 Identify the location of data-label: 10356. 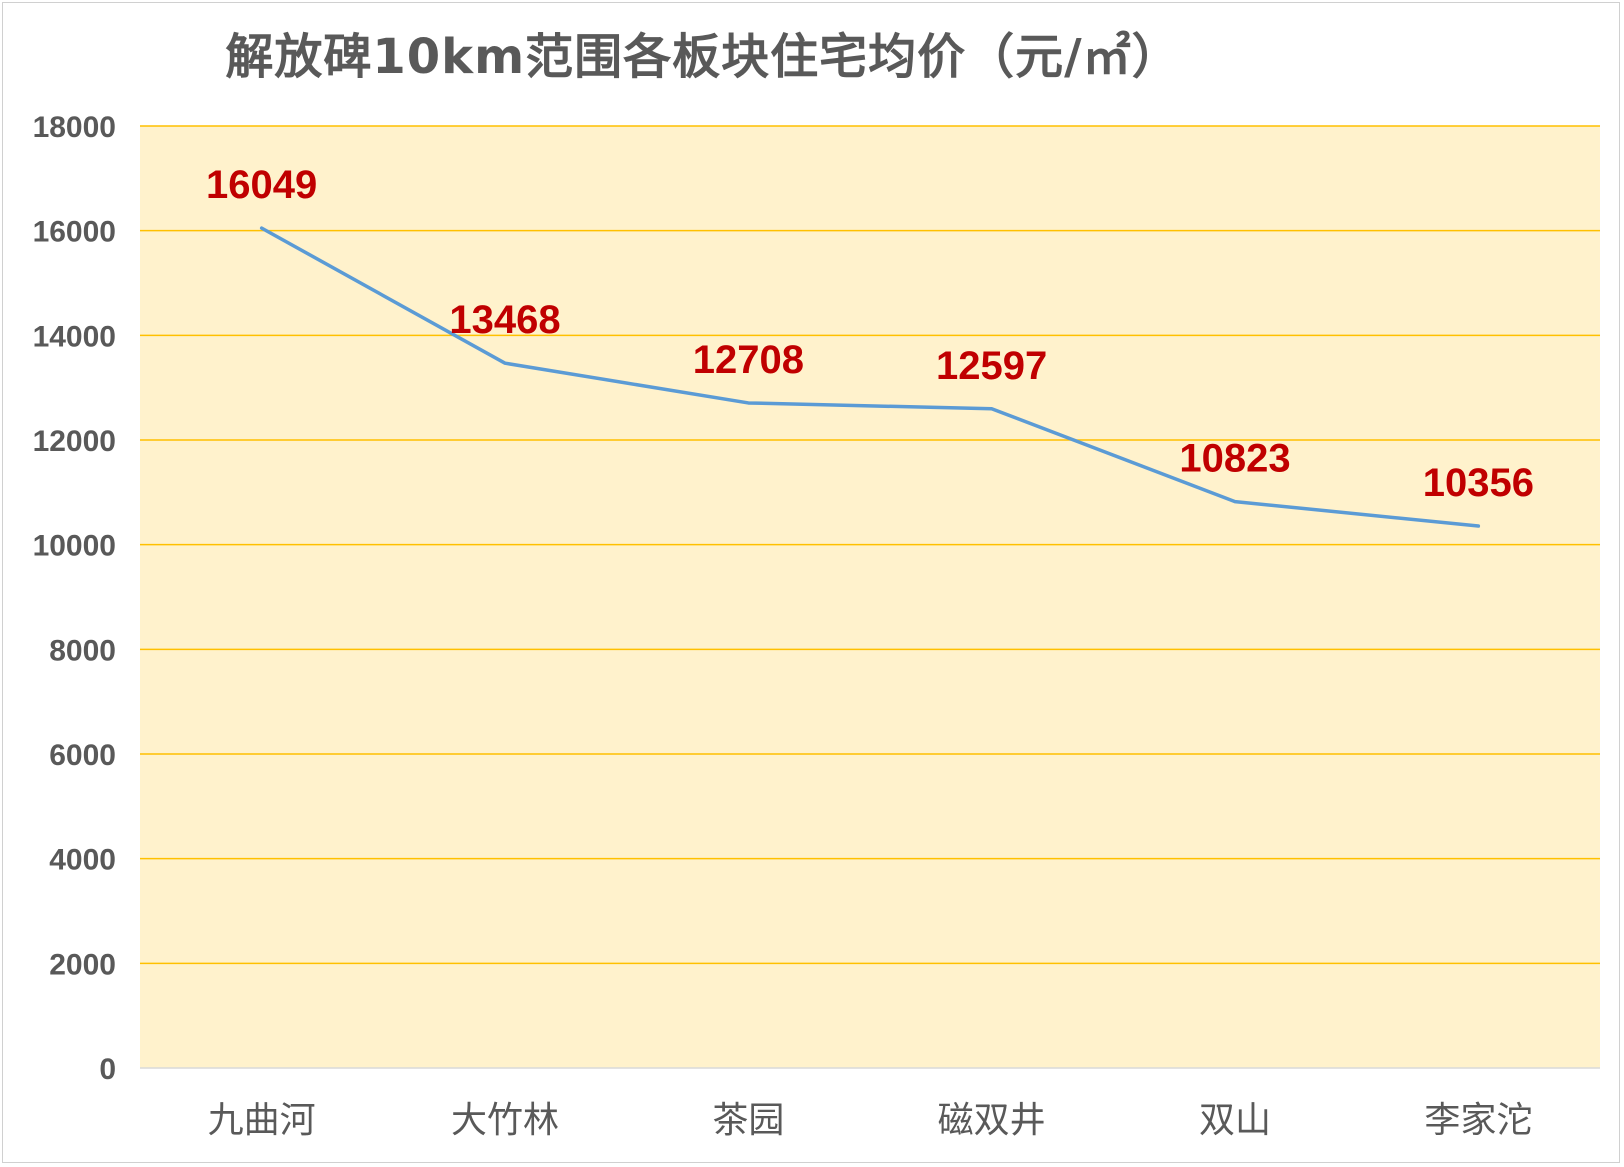
(1478, 483).